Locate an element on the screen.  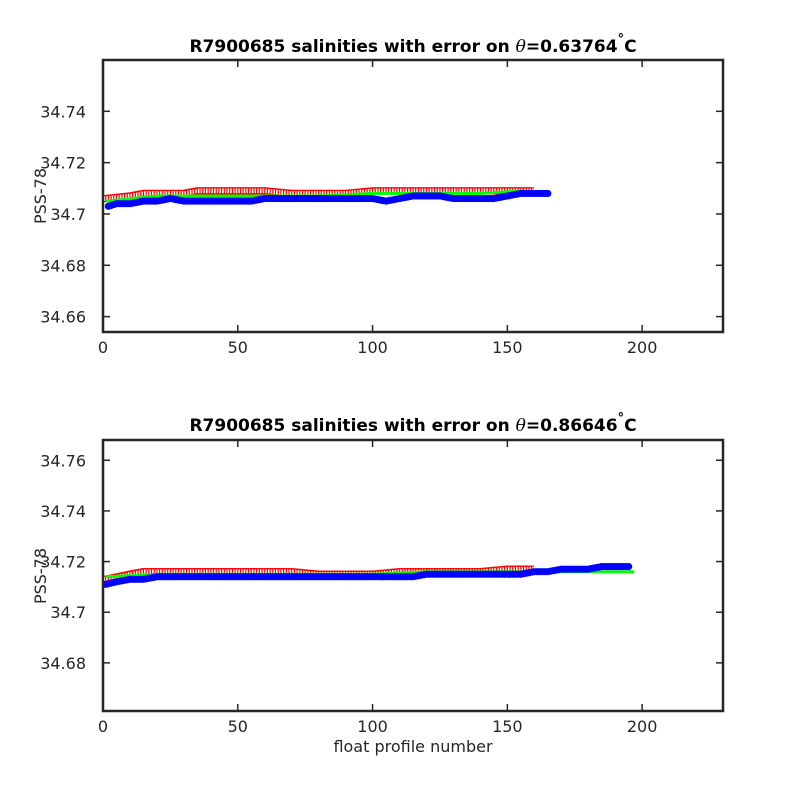
y-tick-label-top: 34.74 is located at coordinates (63, 111).